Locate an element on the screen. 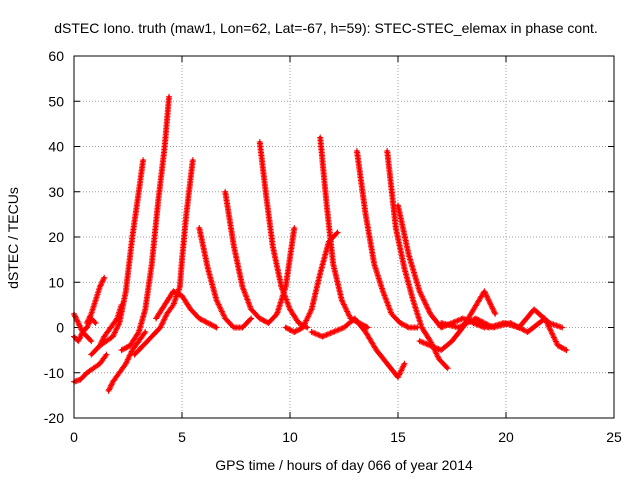  x-tick-label: 20 is located at coordinates (506, 437).